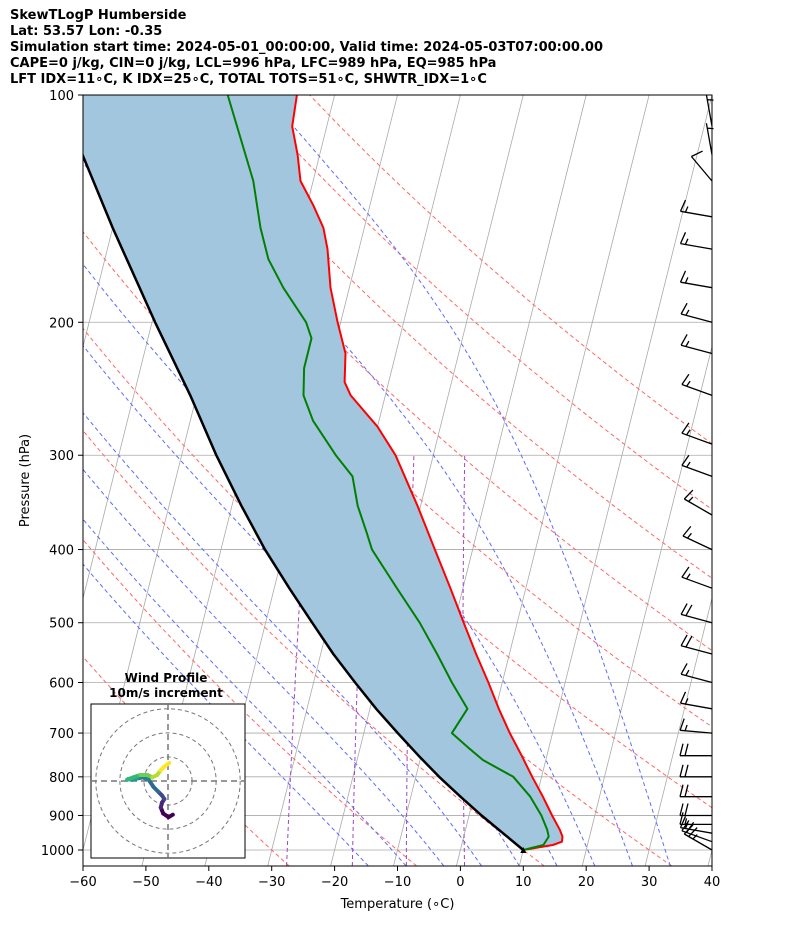  What do you see at coordinates (523, 850) in the screenshot?
I see `lcl-marker` at bounding box center [523, 850].